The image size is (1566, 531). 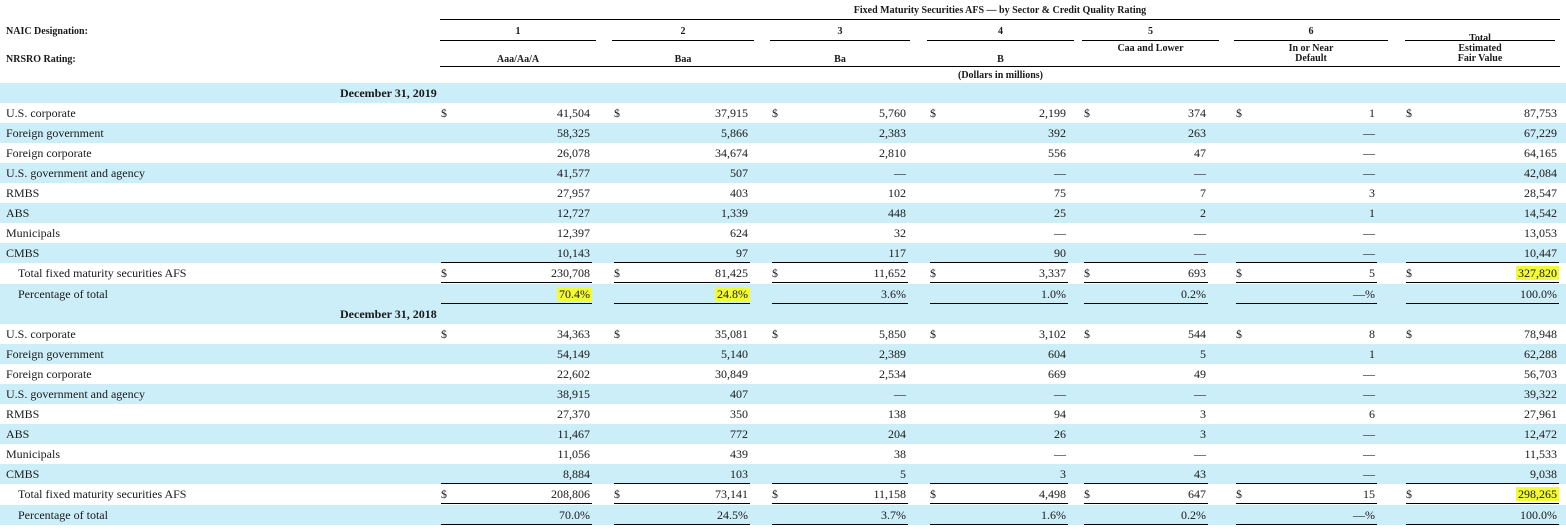 What do you see at coordinates (1540, 394) in the screenshot?
I see `value-cell: 39,322` at bounding box center [1540, 394].